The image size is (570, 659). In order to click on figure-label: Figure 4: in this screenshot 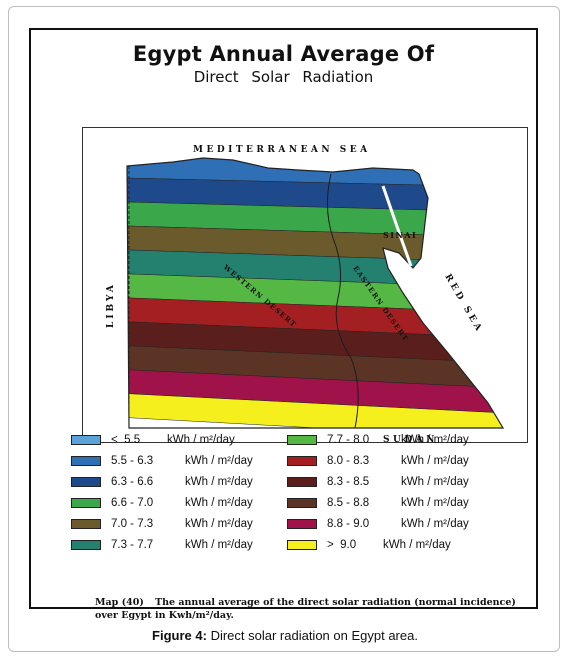, I will do `click(179, 635)`.